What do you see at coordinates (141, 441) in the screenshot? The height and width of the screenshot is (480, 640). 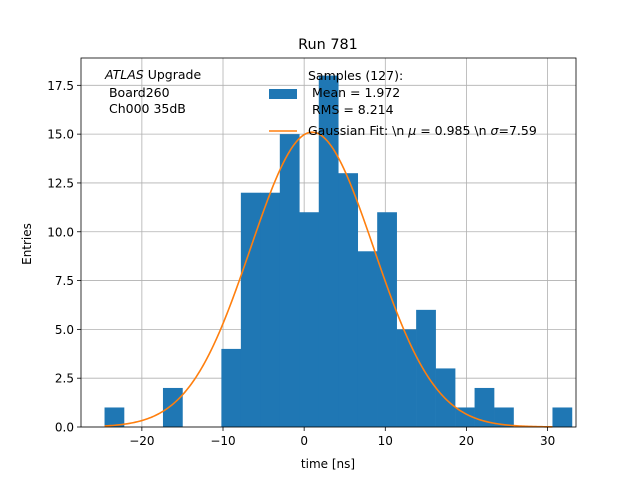 I see `x-tick-label: −20` at bounding box center [141, 441].